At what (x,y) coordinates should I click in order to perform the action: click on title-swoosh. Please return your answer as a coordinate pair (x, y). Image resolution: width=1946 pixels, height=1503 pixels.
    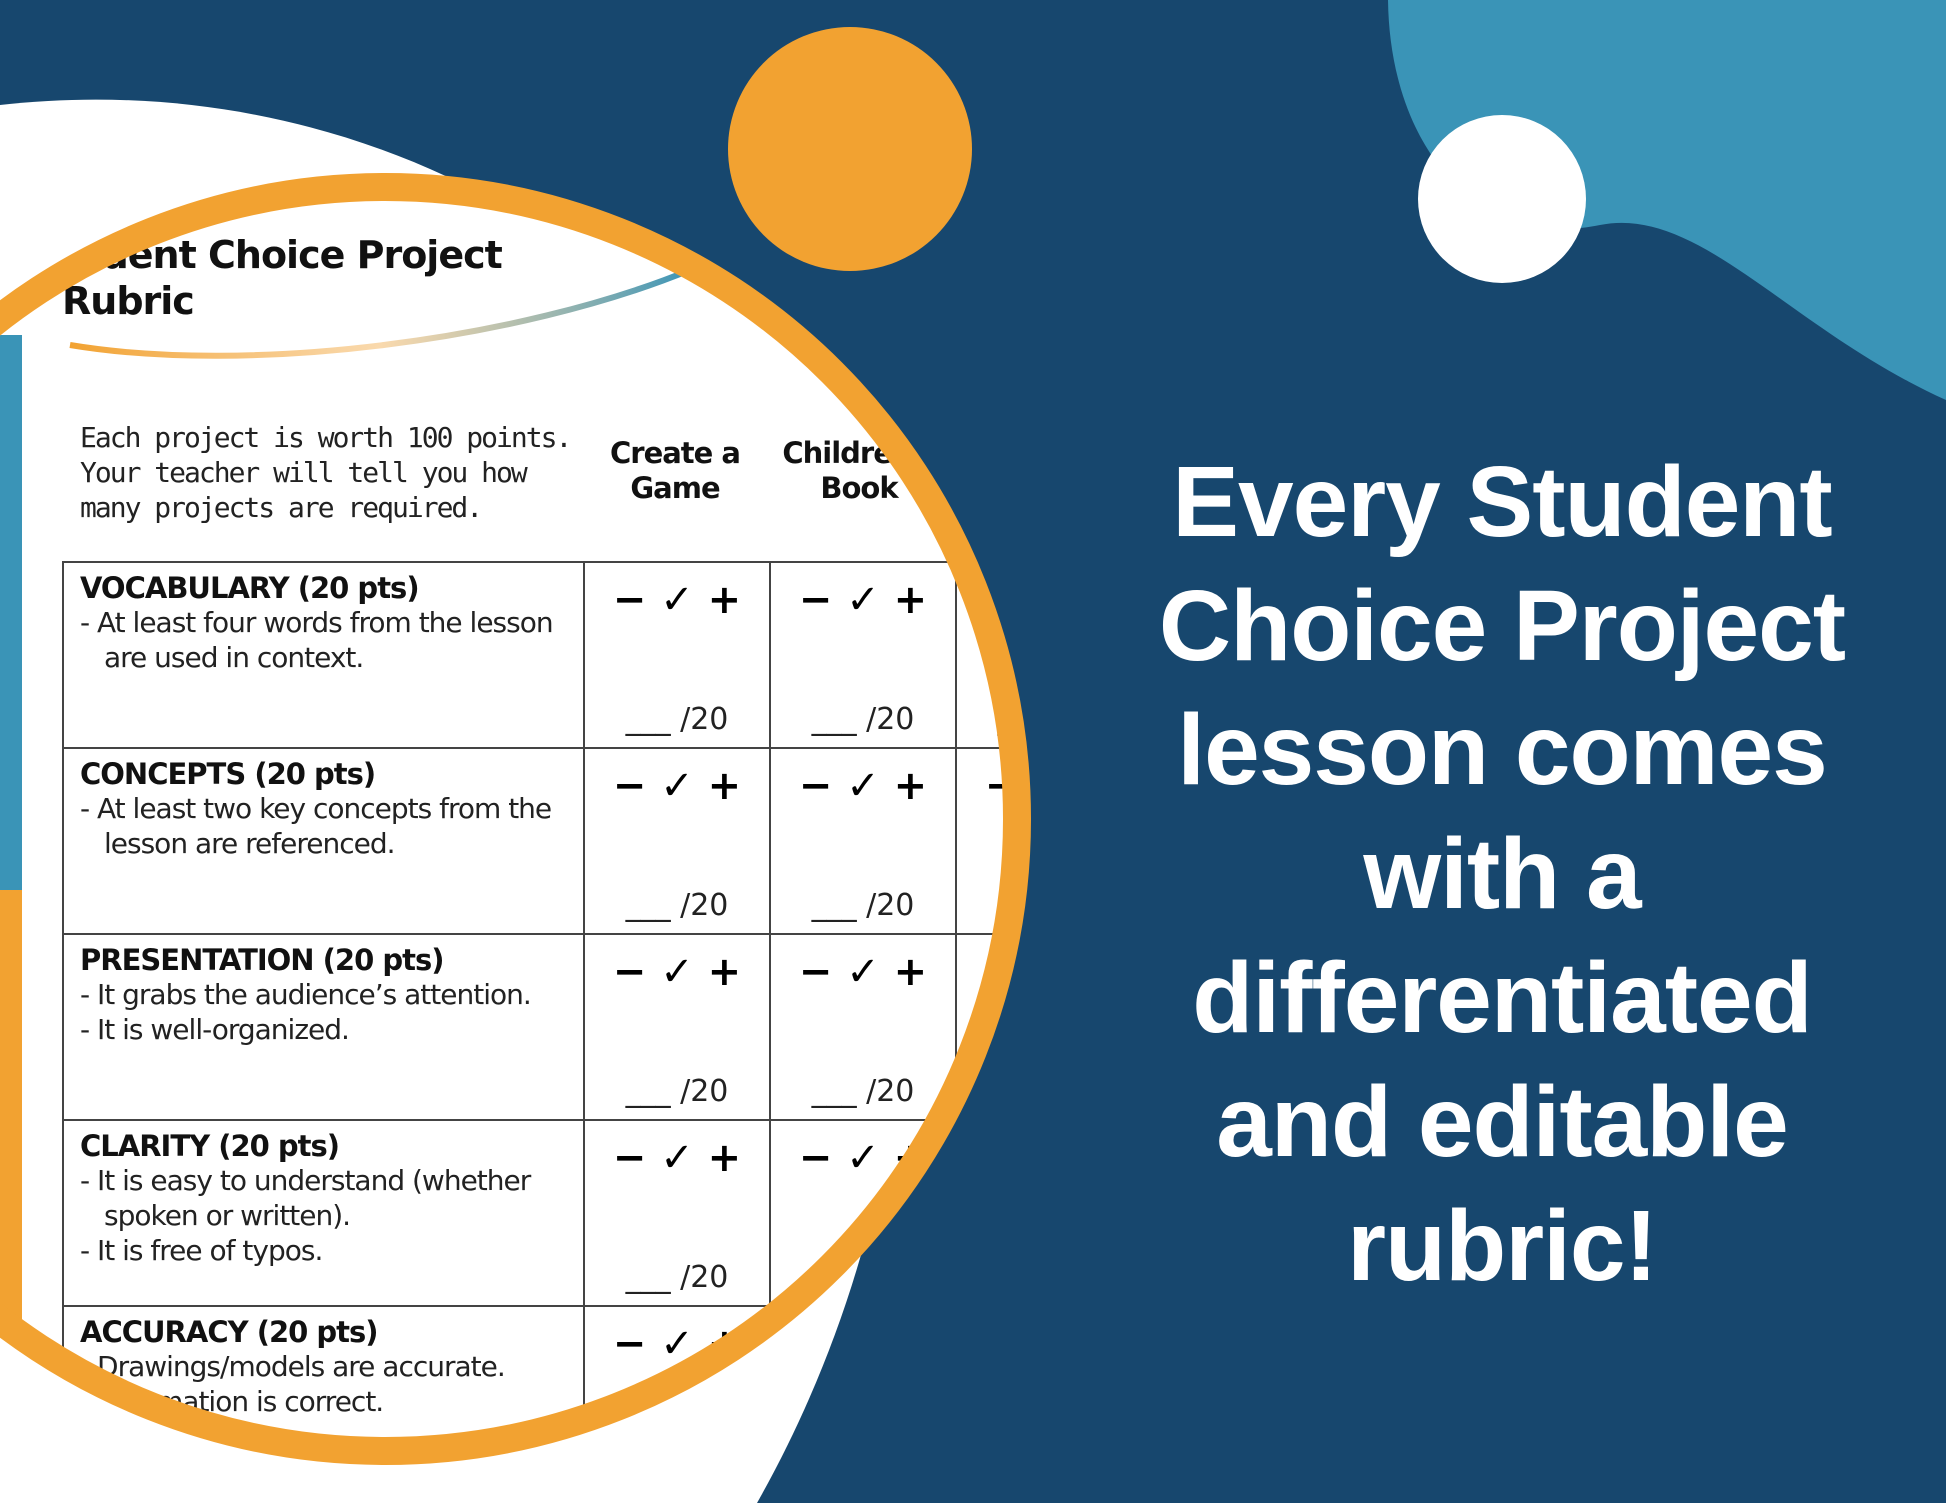
    Looking at the image, I should click on (380, 313).